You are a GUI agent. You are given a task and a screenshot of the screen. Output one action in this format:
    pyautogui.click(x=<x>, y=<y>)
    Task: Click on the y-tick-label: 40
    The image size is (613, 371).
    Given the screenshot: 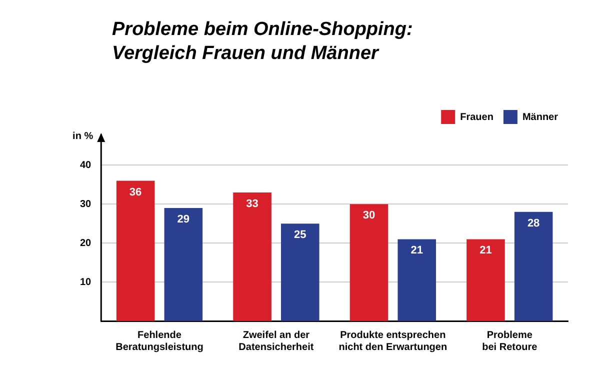 What is the action you would take?
    pyautogui.click(x=86, y=165)
    